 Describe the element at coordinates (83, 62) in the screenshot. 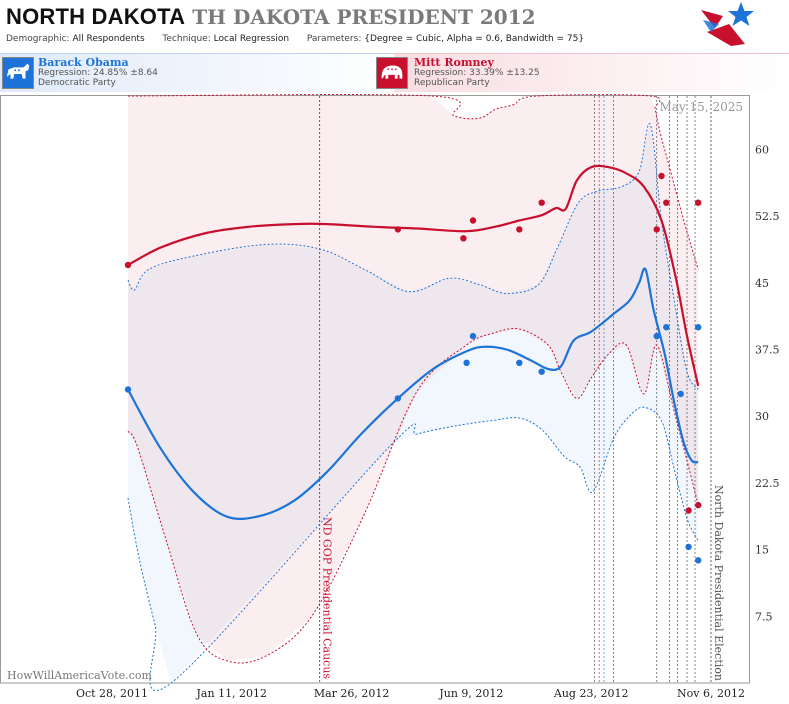

I see `obama-name: Barack Obama` at that location.